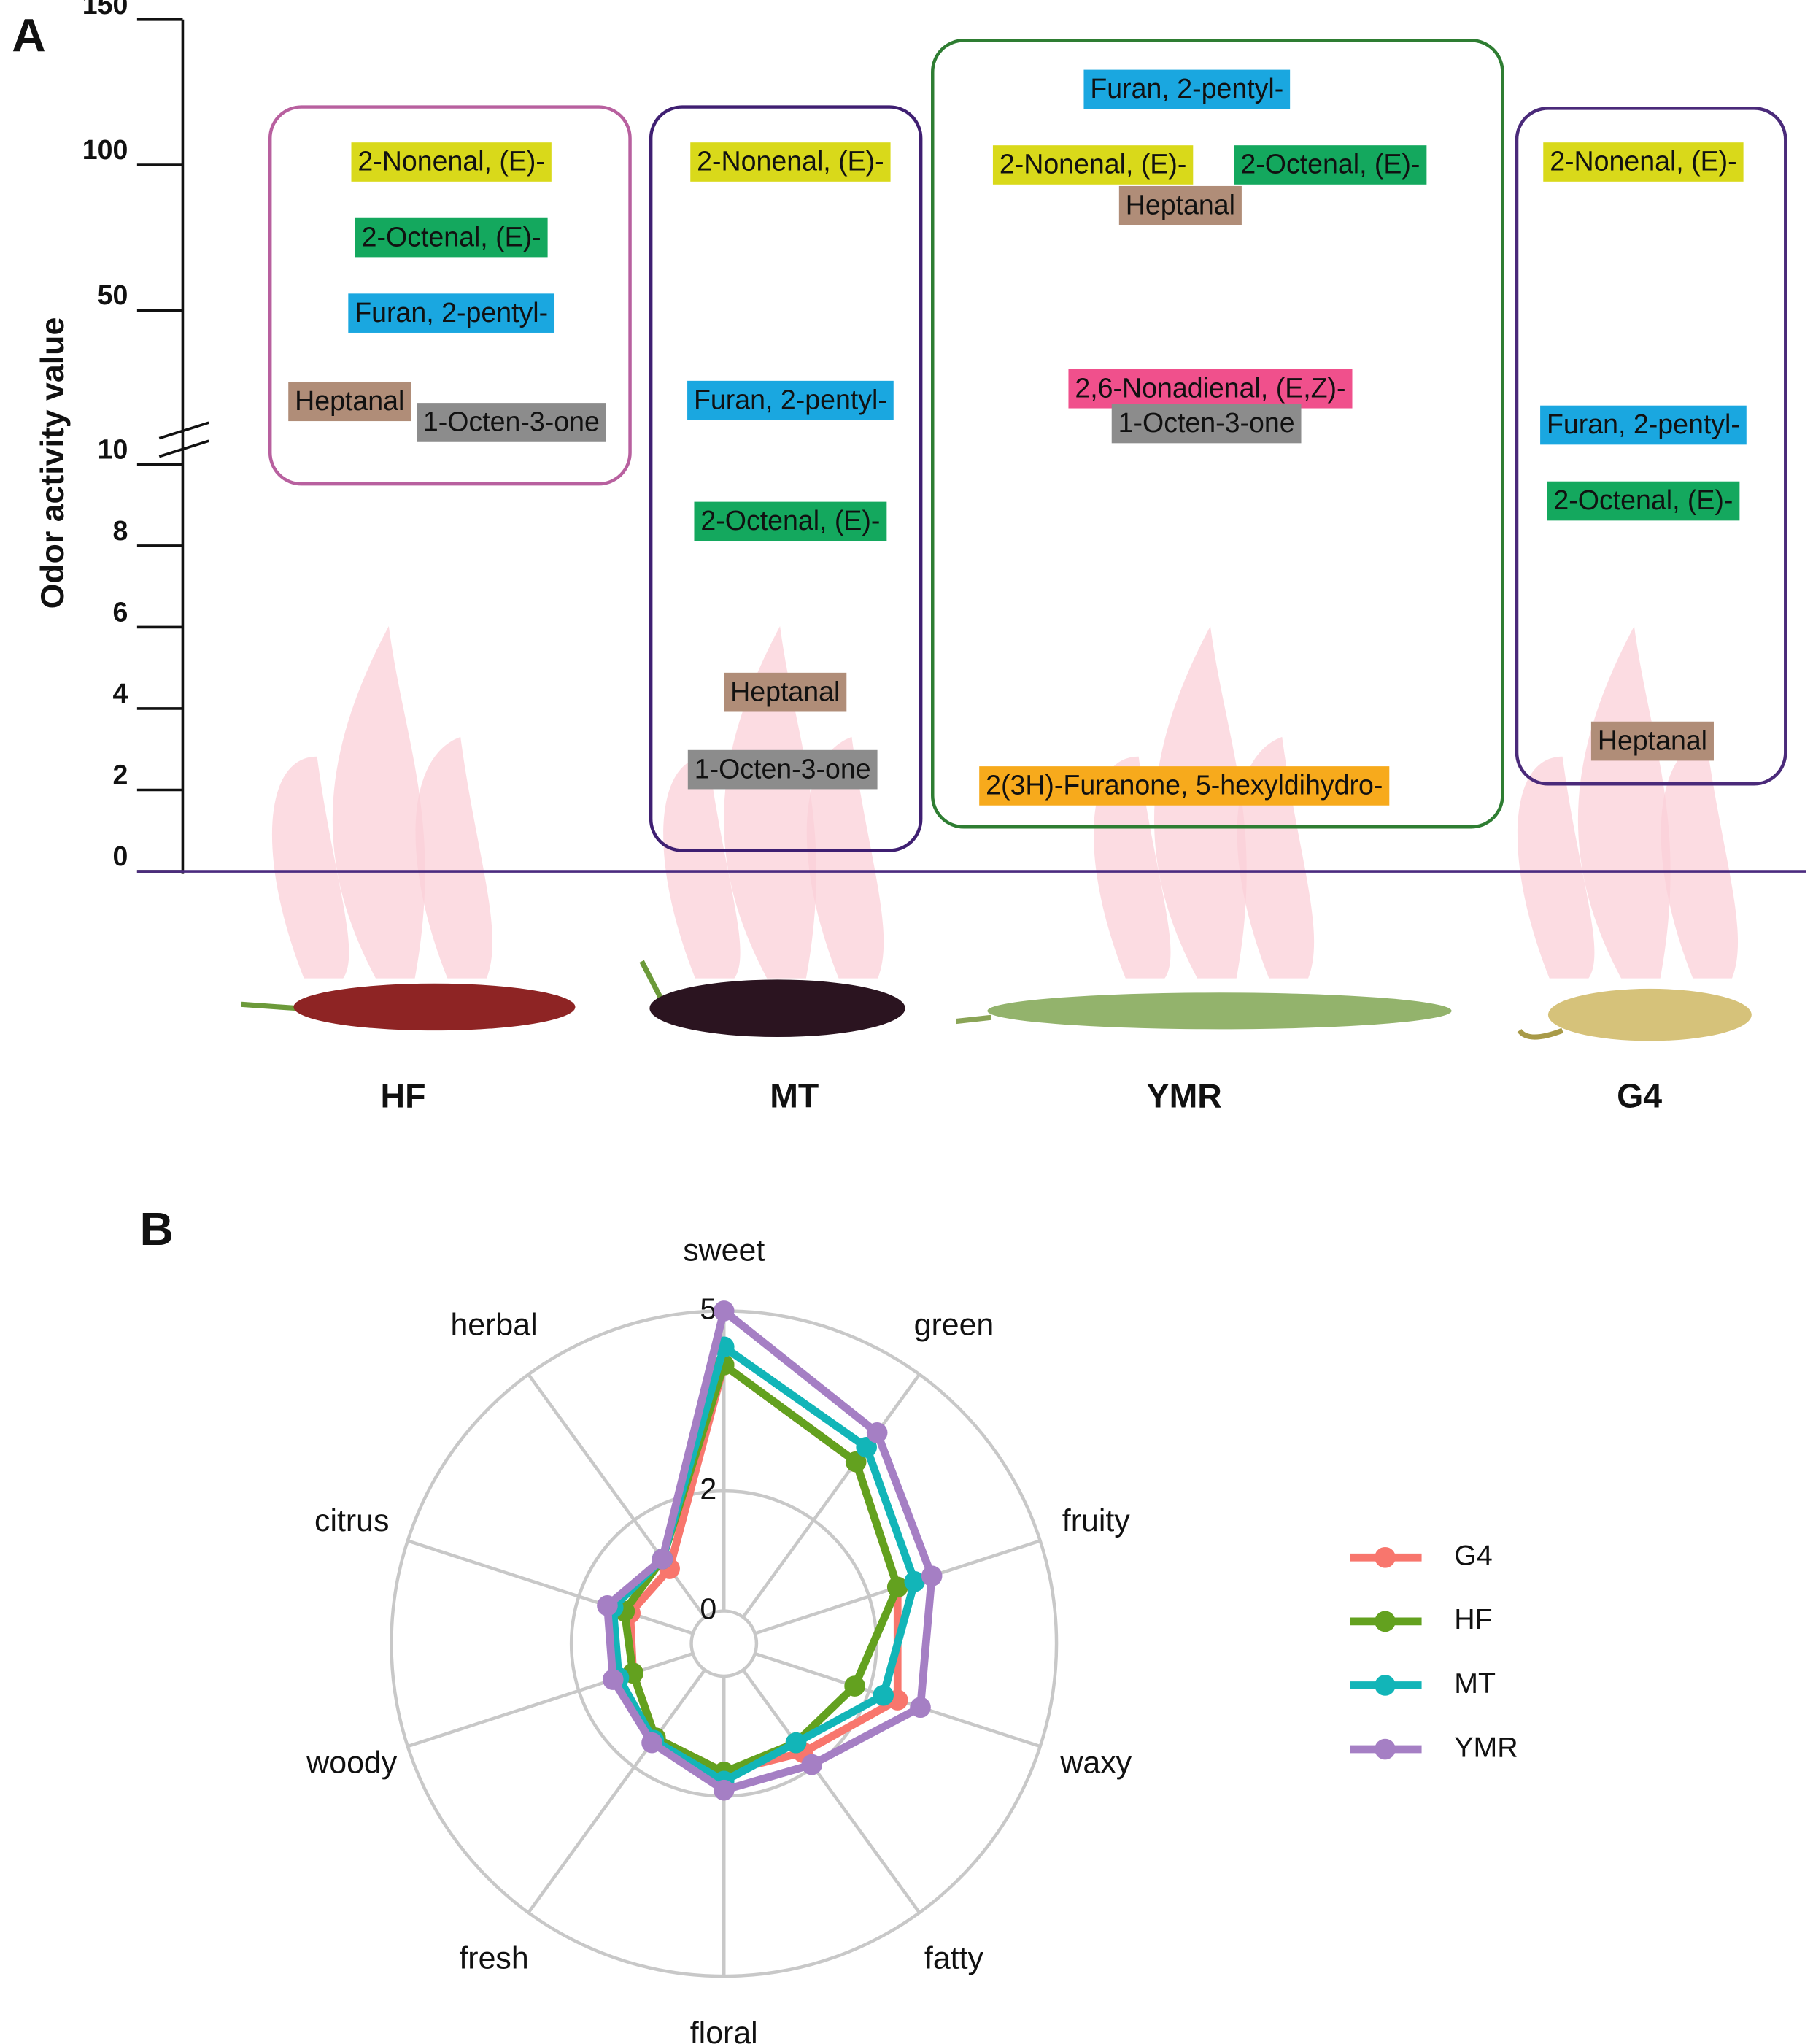 This screenshot has height=2044, width=1813. What do you see at coordinates (708, 1608) in the screenshot?
I see `r-tick-label: 0` at bounding box center [708, 1608].